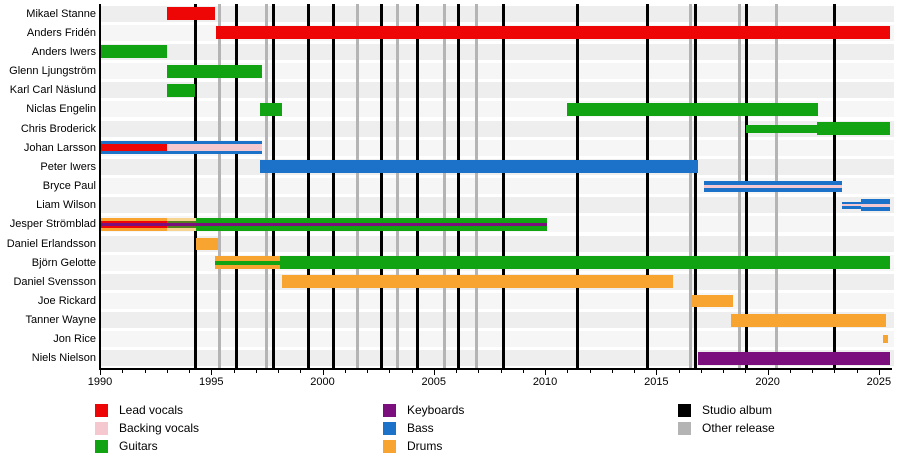 The width and height of the screenshot is (900, 458). I want to click on member-label: Anders Iwers, so click(63, 51).